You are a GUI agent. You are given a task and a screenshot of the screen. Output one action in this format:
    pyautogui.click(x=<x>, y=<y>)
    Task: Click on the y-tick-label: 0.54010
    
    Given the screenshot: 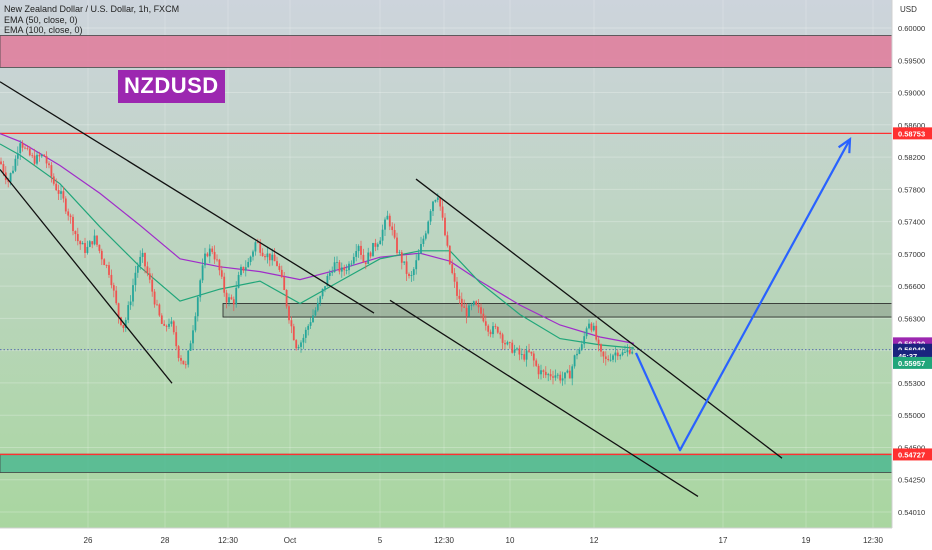 What is the action you would take?
    pyautogui.click(x=911, y=512)
    